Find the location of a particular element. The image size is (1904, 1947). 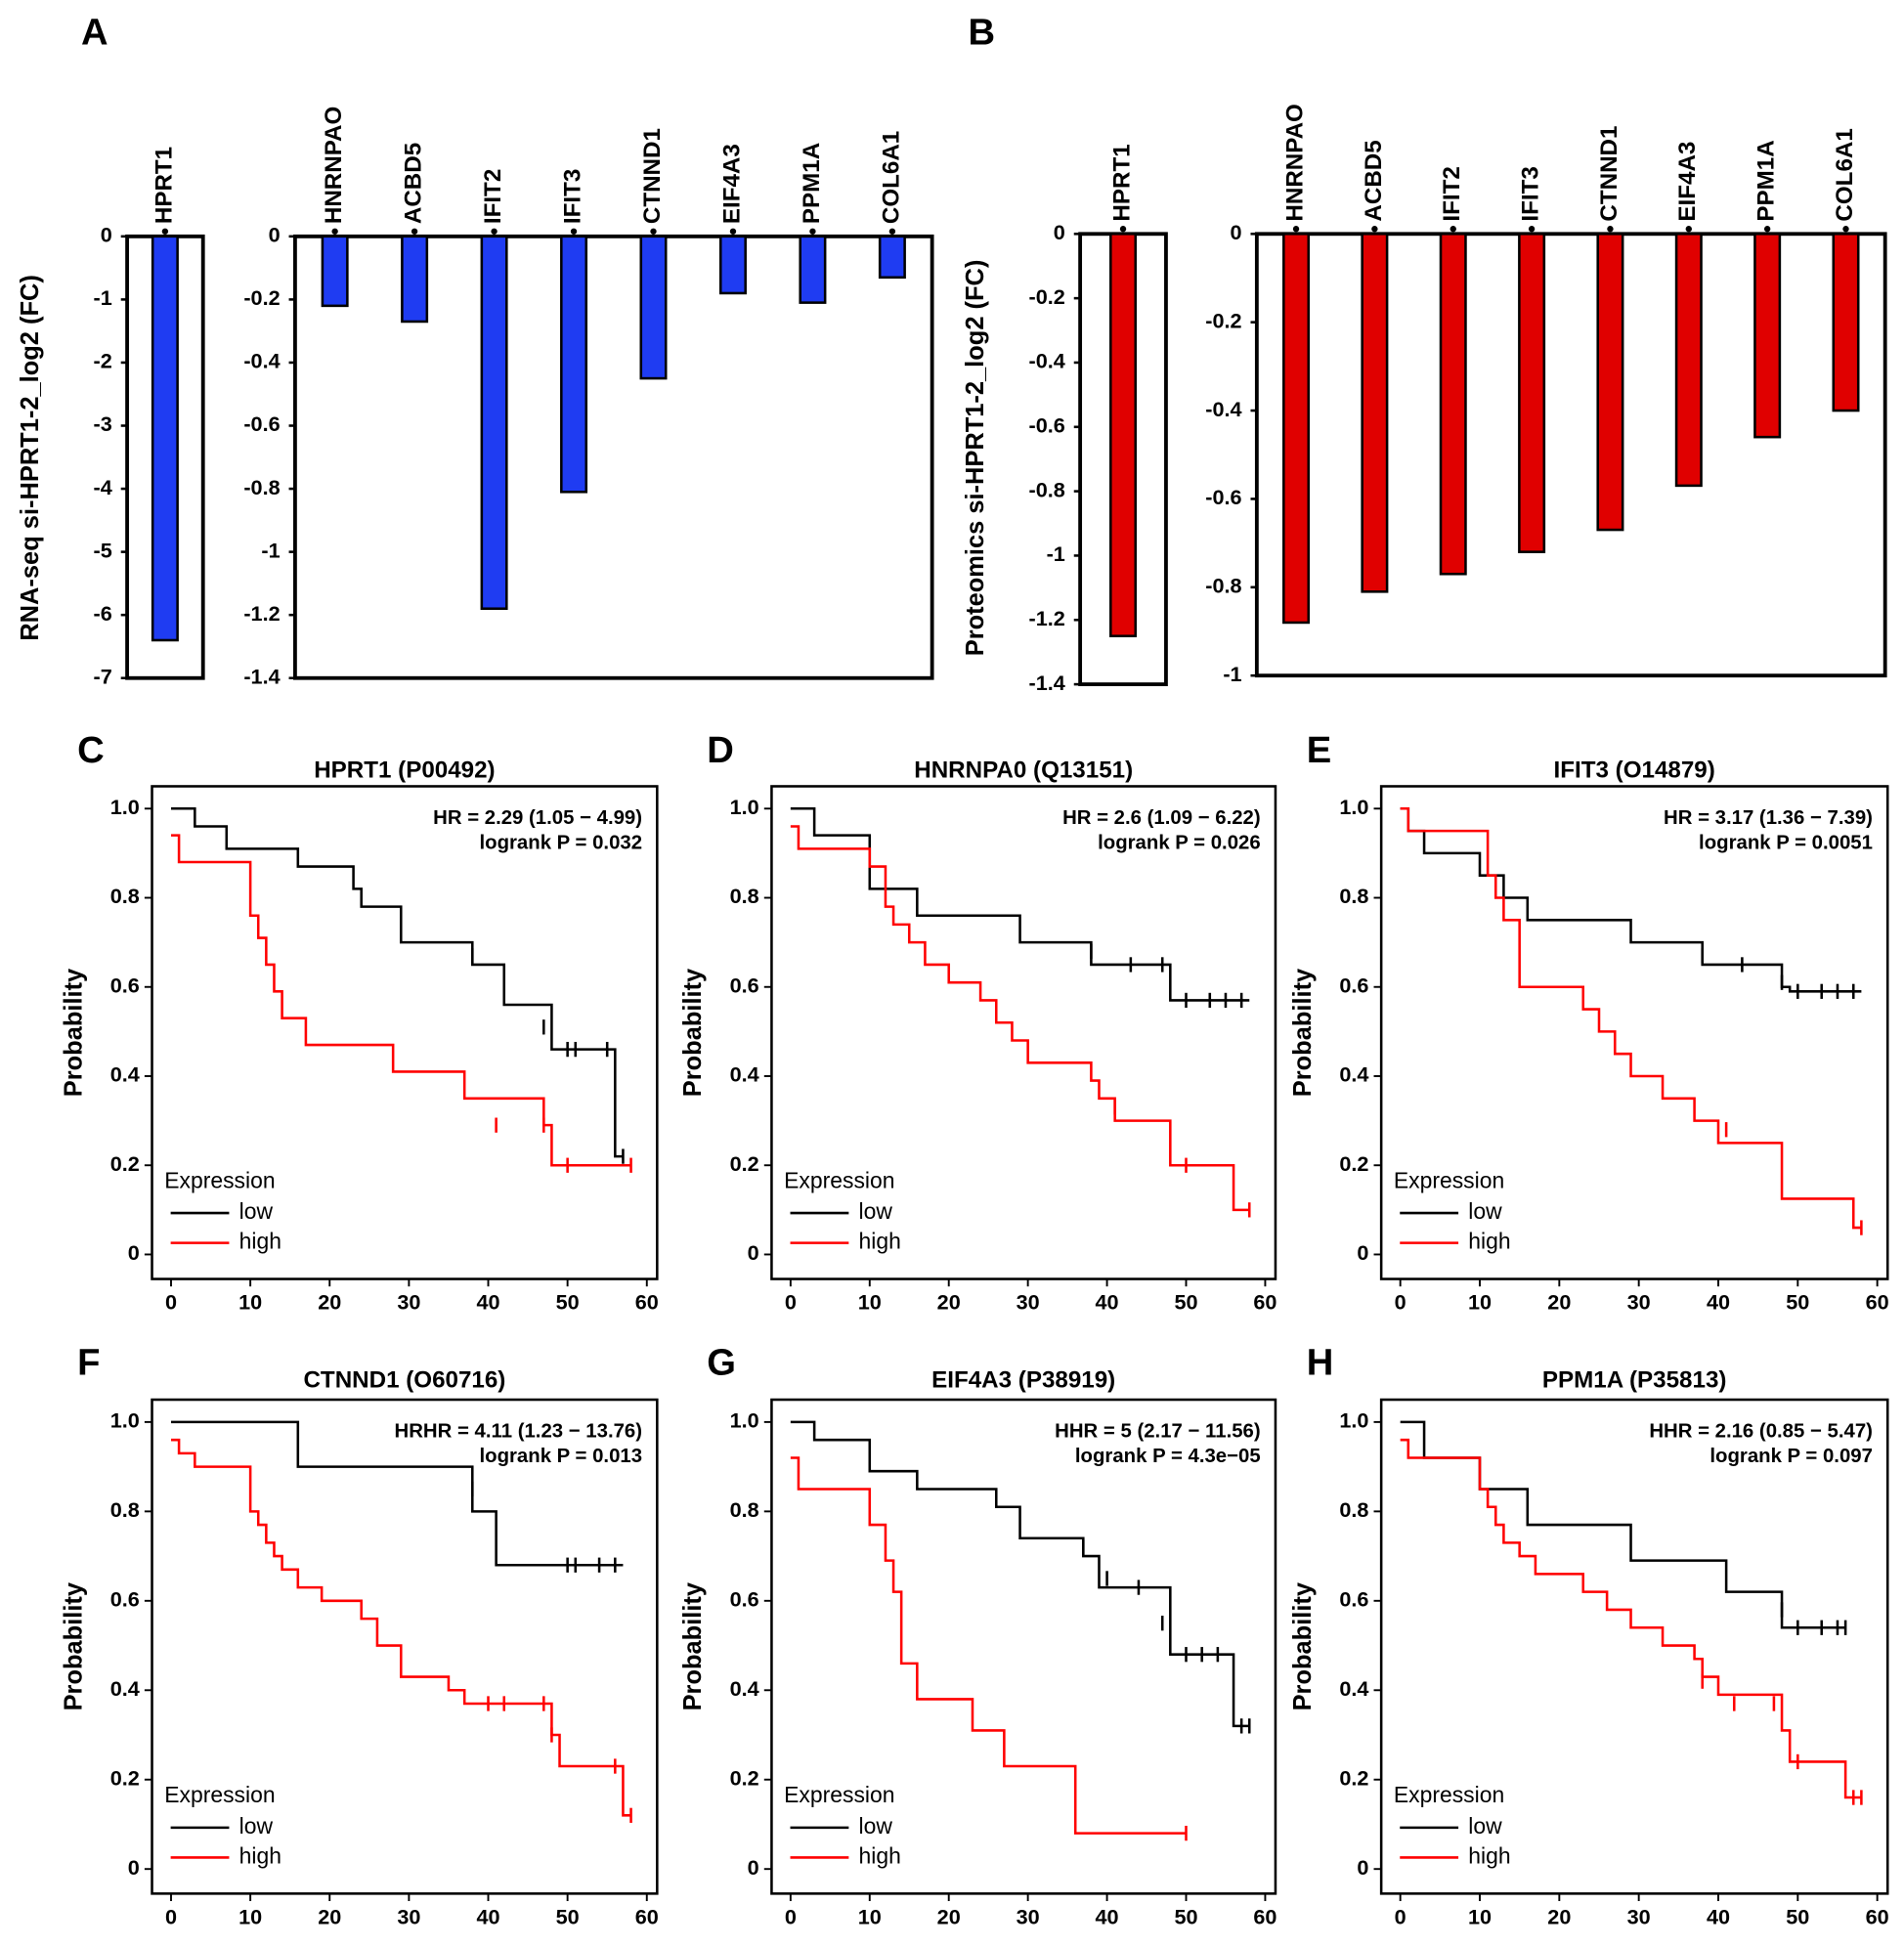

y-tick-label: -0.2 is located at coordinates (261, 298).